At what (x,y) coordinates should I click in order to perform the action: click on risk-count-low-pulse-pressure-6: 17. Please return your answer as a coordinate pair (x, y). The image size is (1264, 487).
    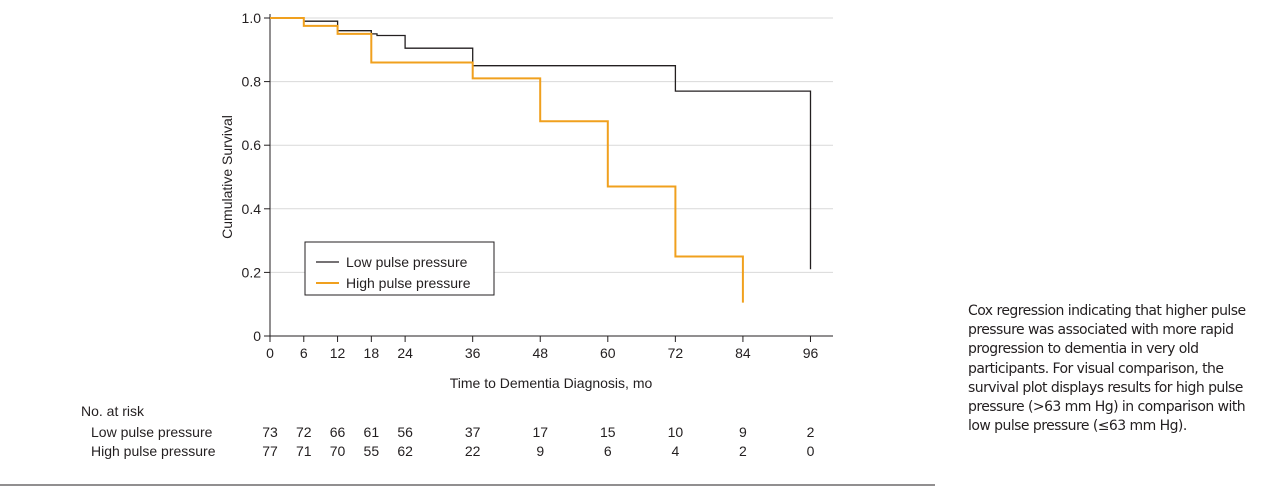
    Looking at the image, I should click on (540, 432).